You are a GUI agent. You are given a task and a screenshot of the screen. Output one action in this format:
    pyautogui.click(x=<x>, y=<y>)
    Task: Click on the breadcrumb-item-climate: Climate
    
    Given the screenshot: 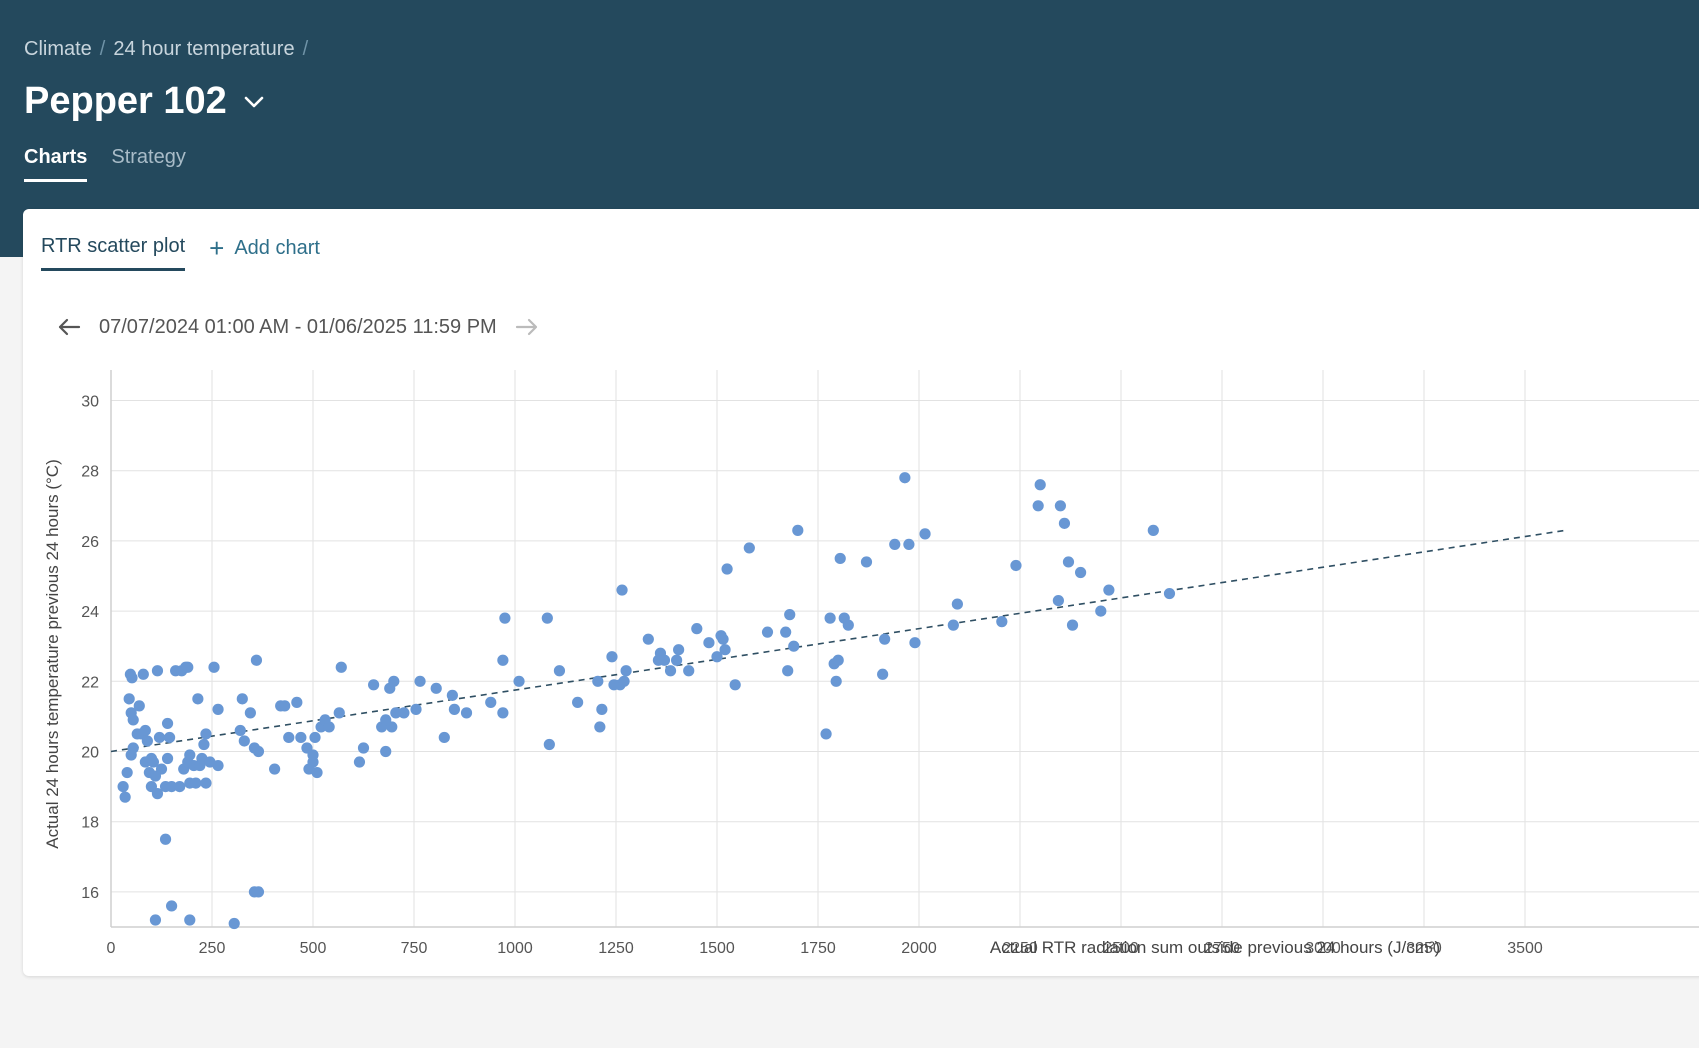 What is the action you would take?
    pyautogui.click(x=58, y=49)
    